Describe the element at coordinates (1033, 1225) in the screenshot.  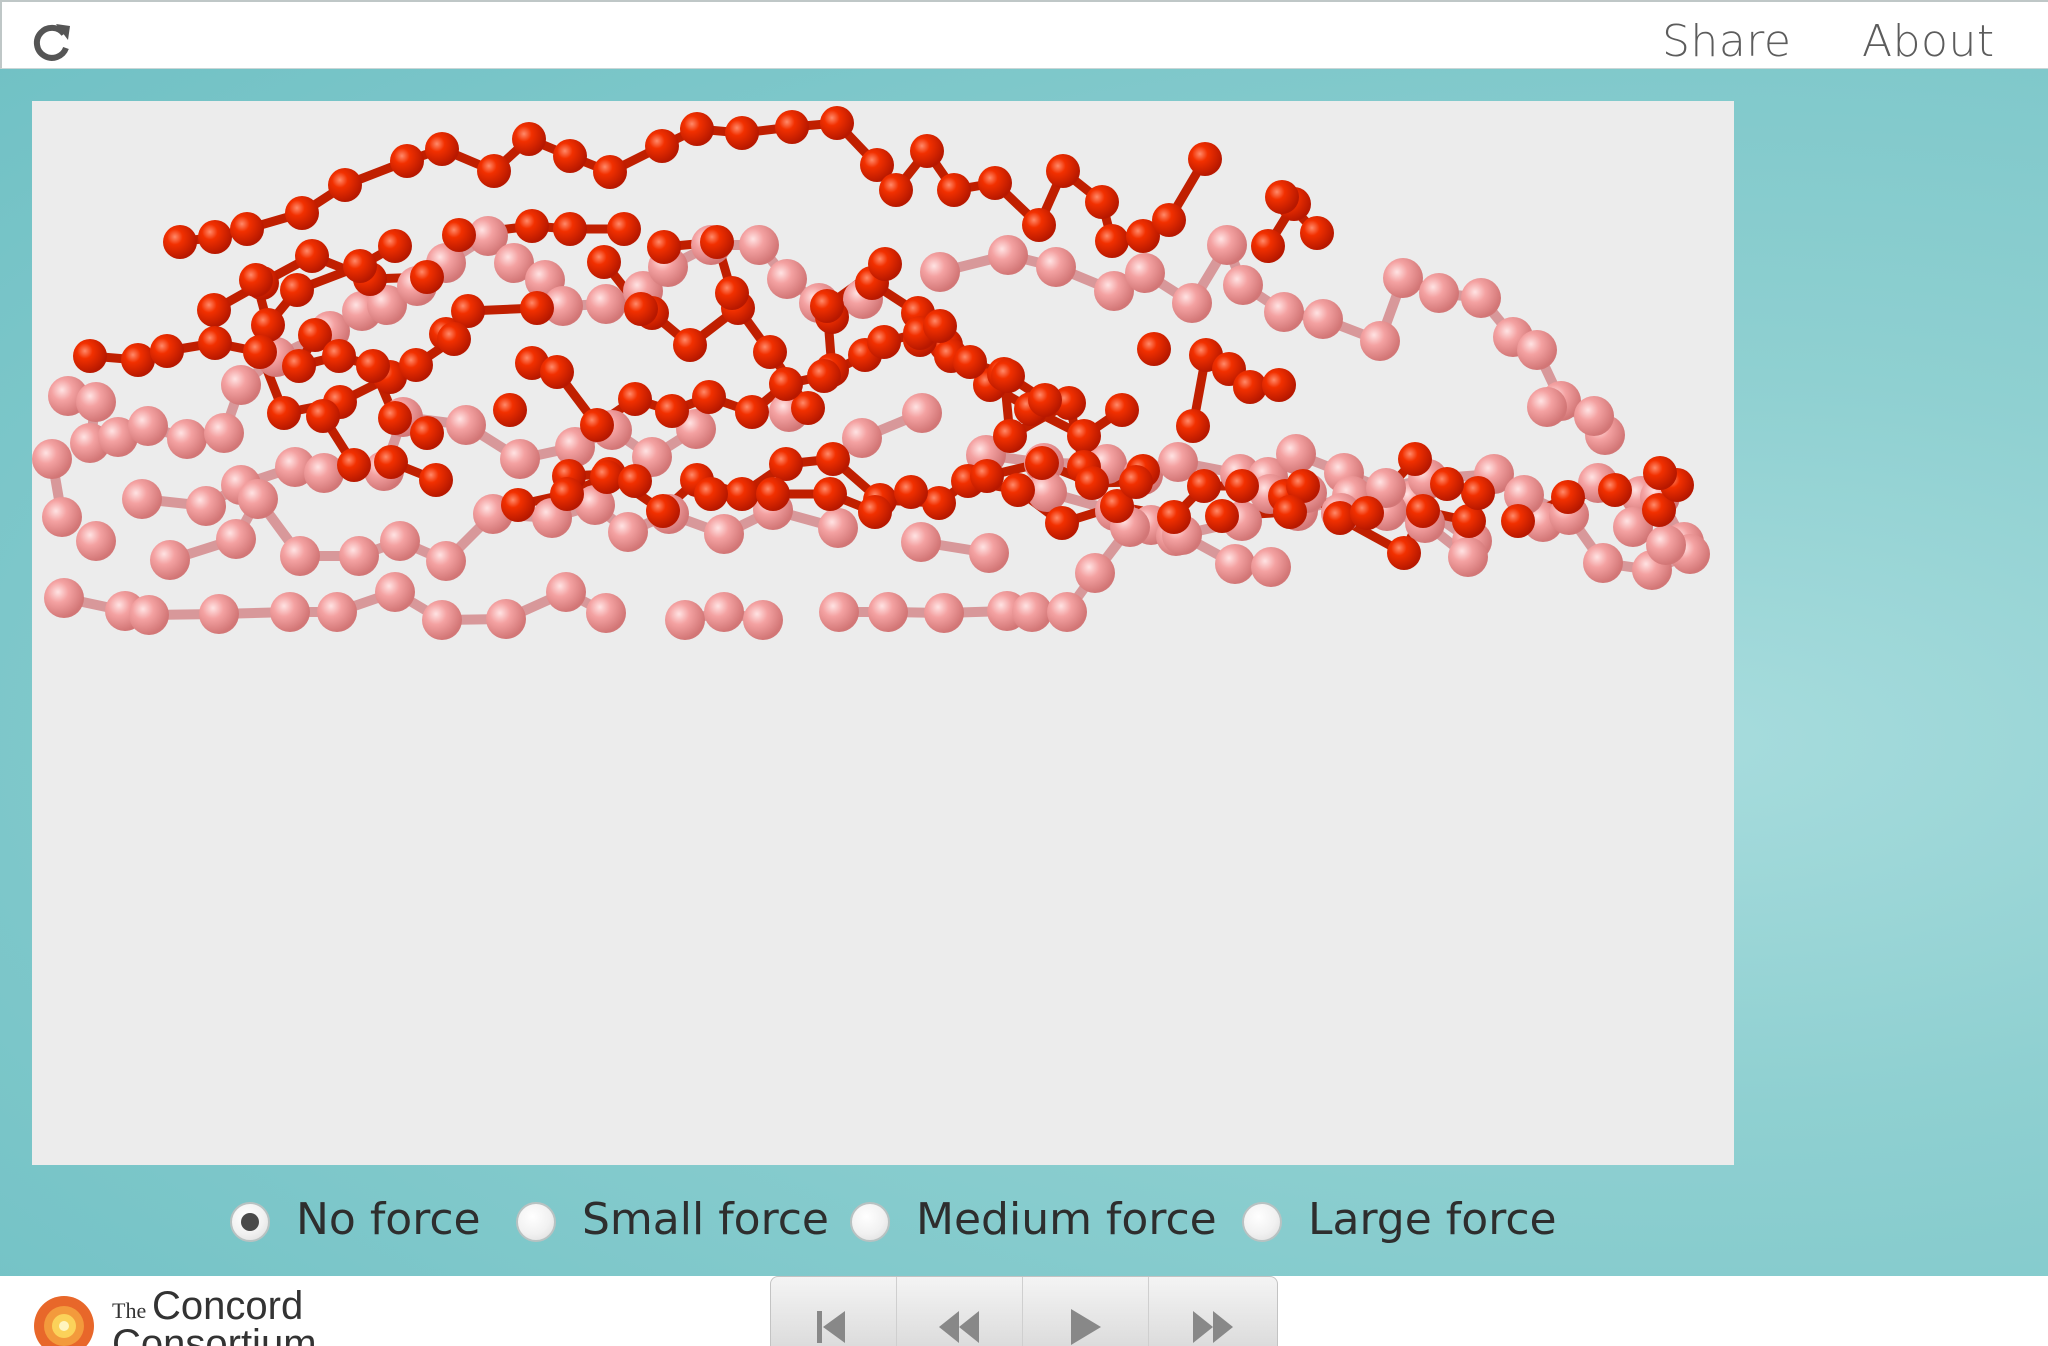
I see `radio-medium-force: Medium force` at that location.